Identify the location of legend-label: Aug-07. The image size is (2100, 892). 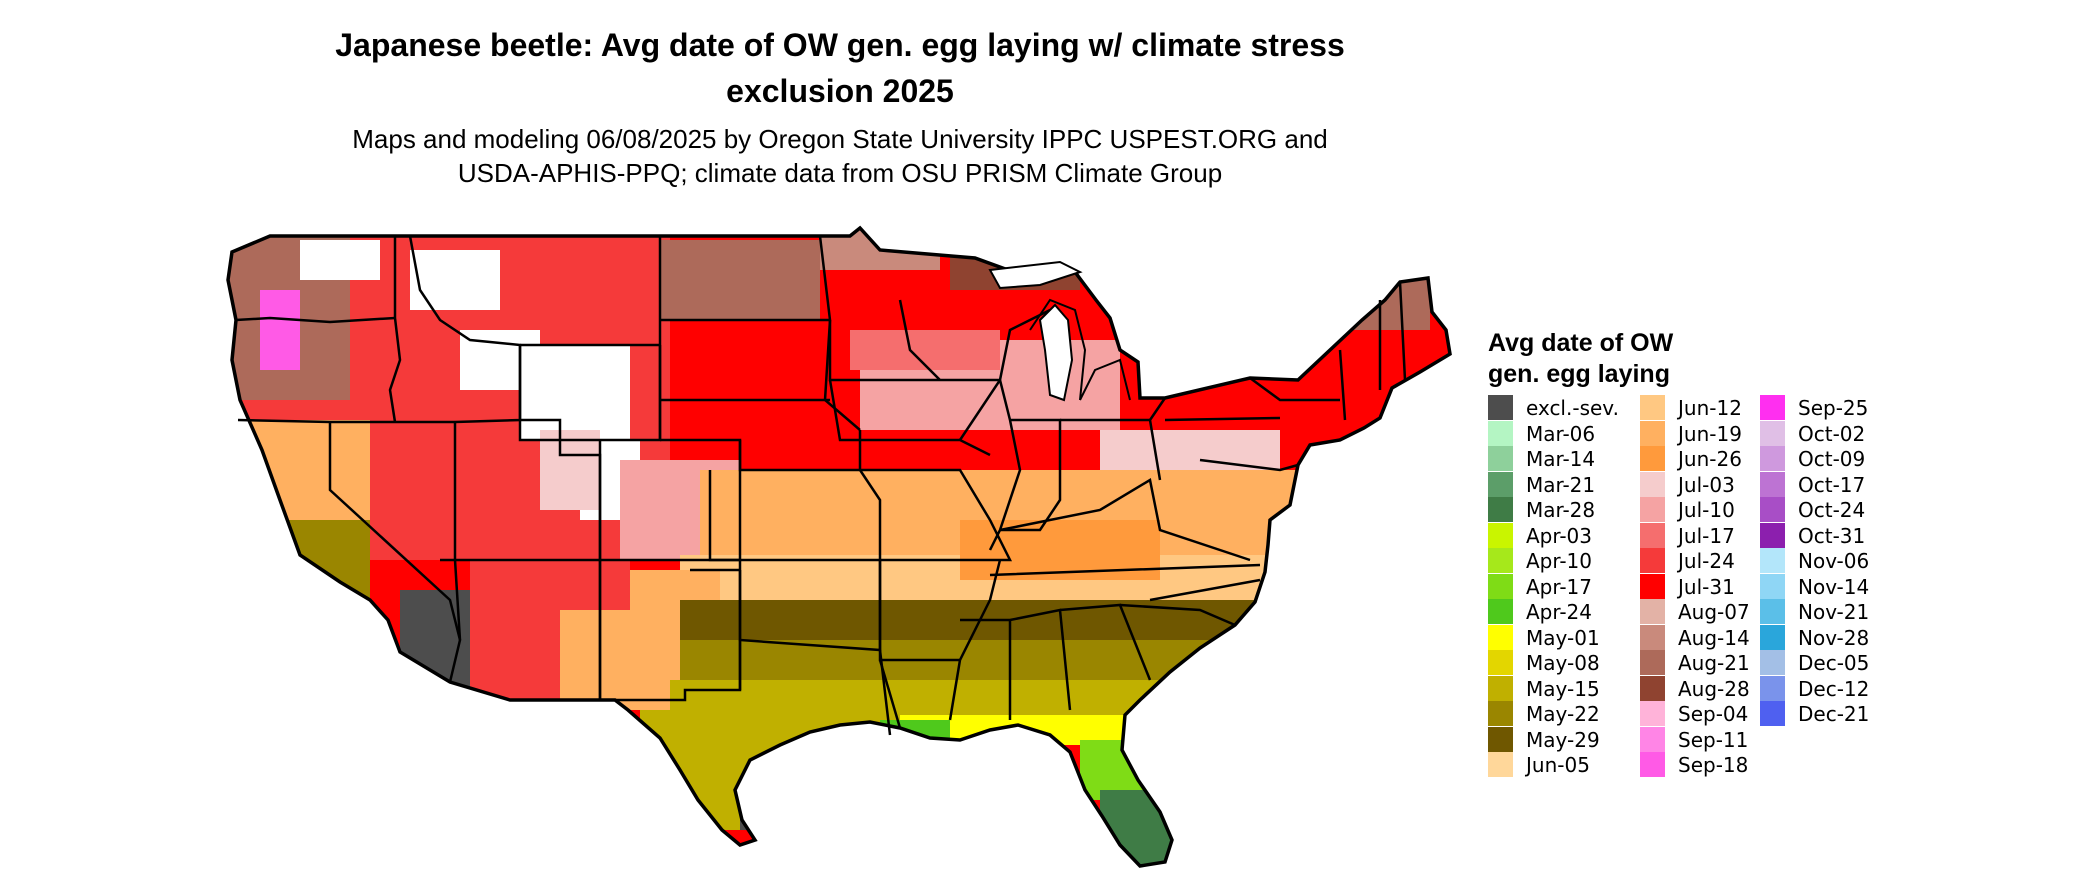
(1714, 612).